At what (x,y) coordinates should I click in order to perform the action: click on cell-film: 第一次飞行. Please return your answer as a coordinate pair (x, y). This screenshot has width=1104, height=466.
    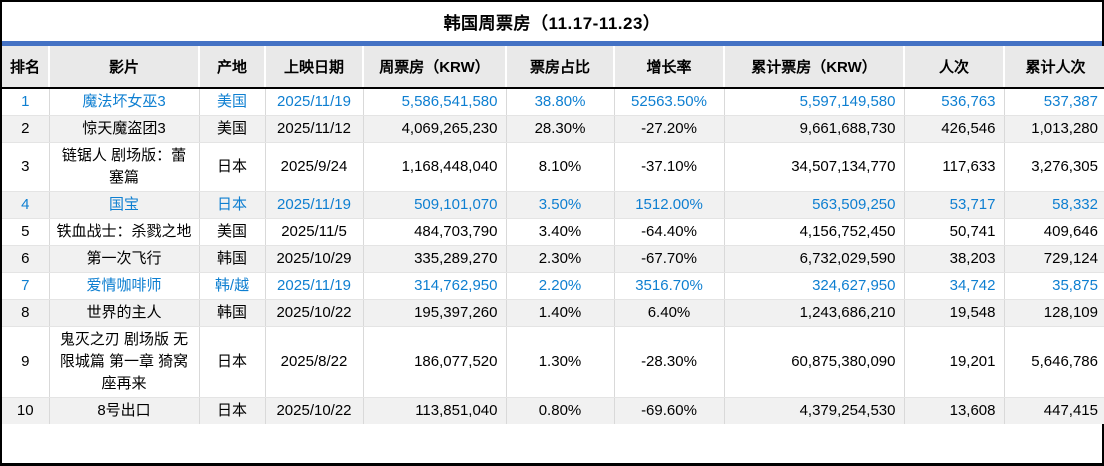
    Looking at the image, I should click on (124, 259).